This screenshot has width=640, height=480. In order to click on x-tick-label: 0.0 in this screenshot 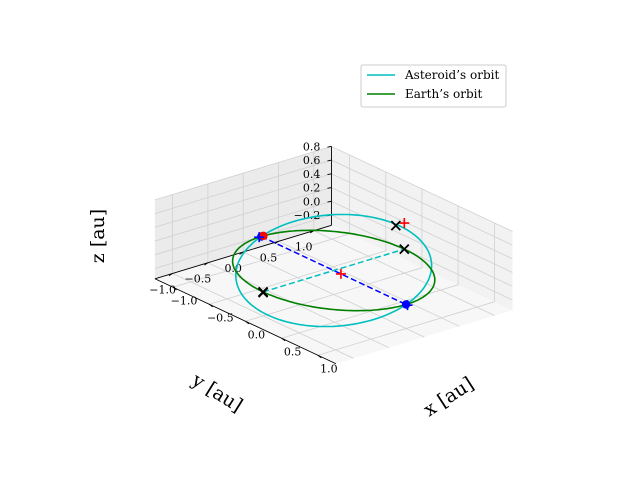, I will do `click(257, 334)`.